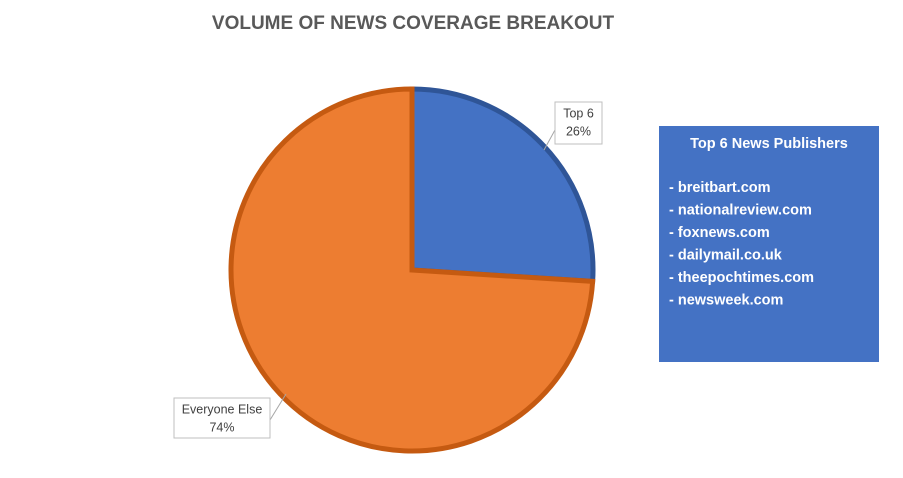 Image resolution: width=903 pixels, height=478 pixels. I want to click on annotation-item: - nationalreview.com, so click(740, 210).